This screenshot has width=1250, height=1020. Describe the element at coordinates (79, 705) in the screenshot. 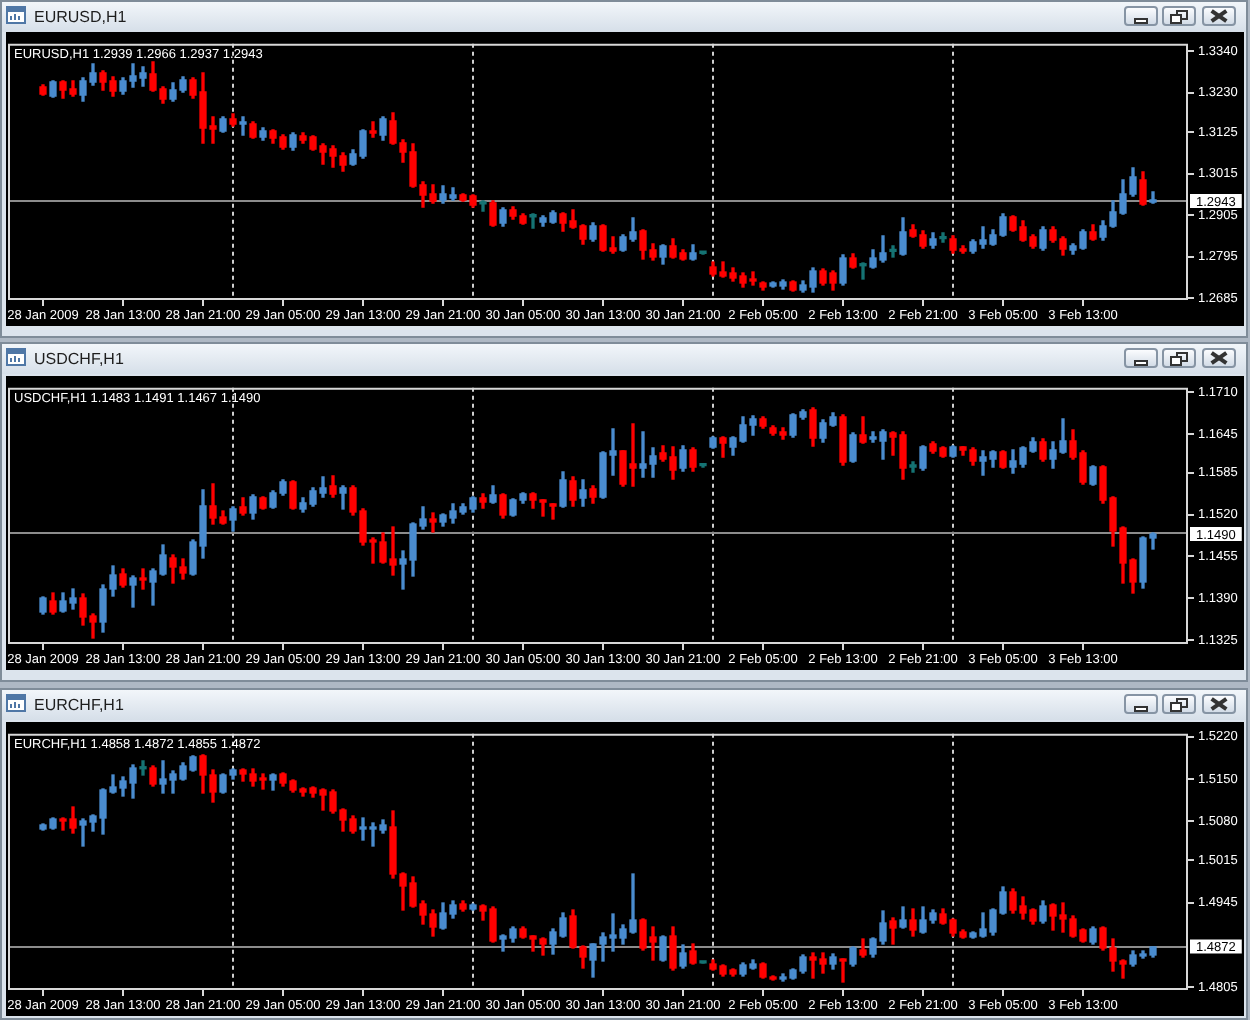

I see `chart-title: EURCHF,H1` at that location.